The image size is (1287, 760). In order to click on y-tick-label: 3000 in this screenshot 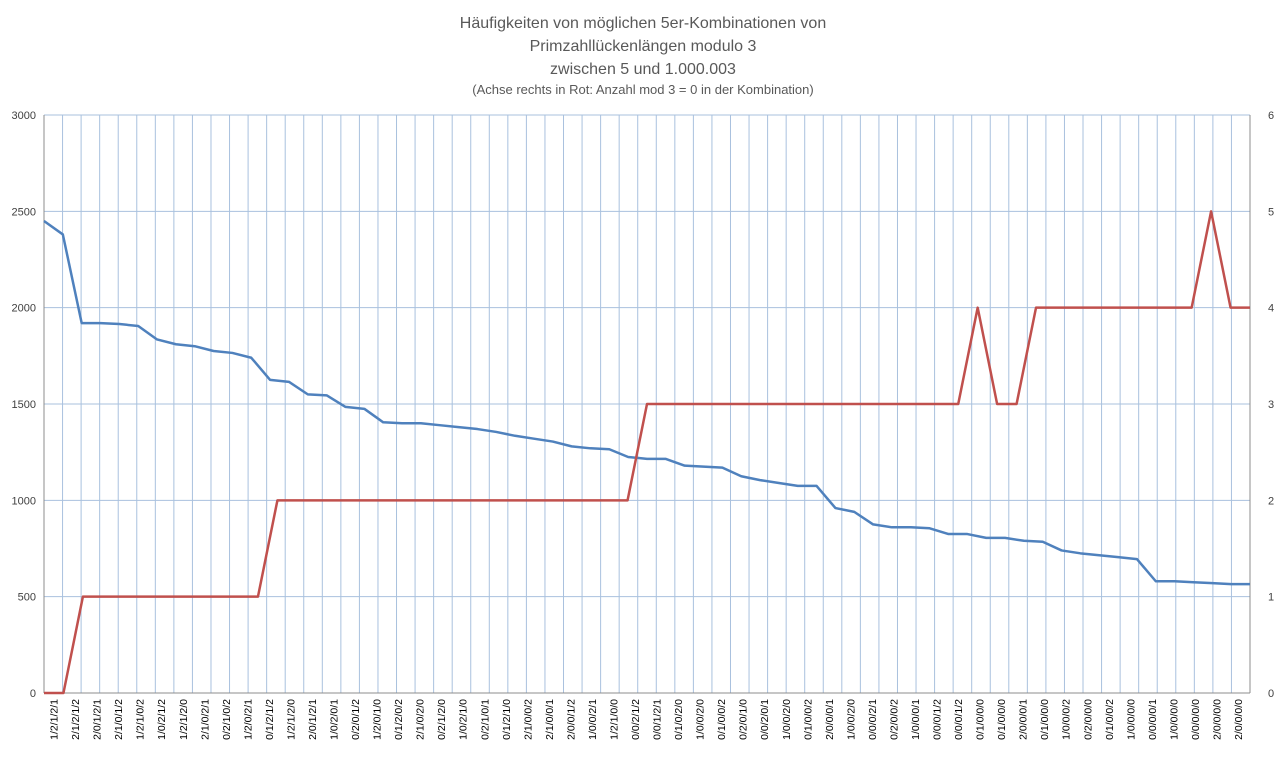, I will do `click(24, 116)`.